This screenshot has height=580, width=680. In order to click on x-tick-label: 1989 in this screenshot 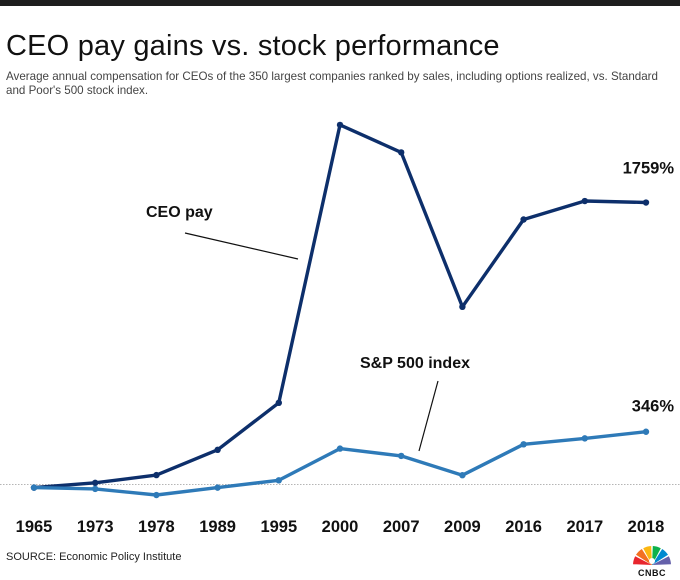, I will do `click(217, 527)`.